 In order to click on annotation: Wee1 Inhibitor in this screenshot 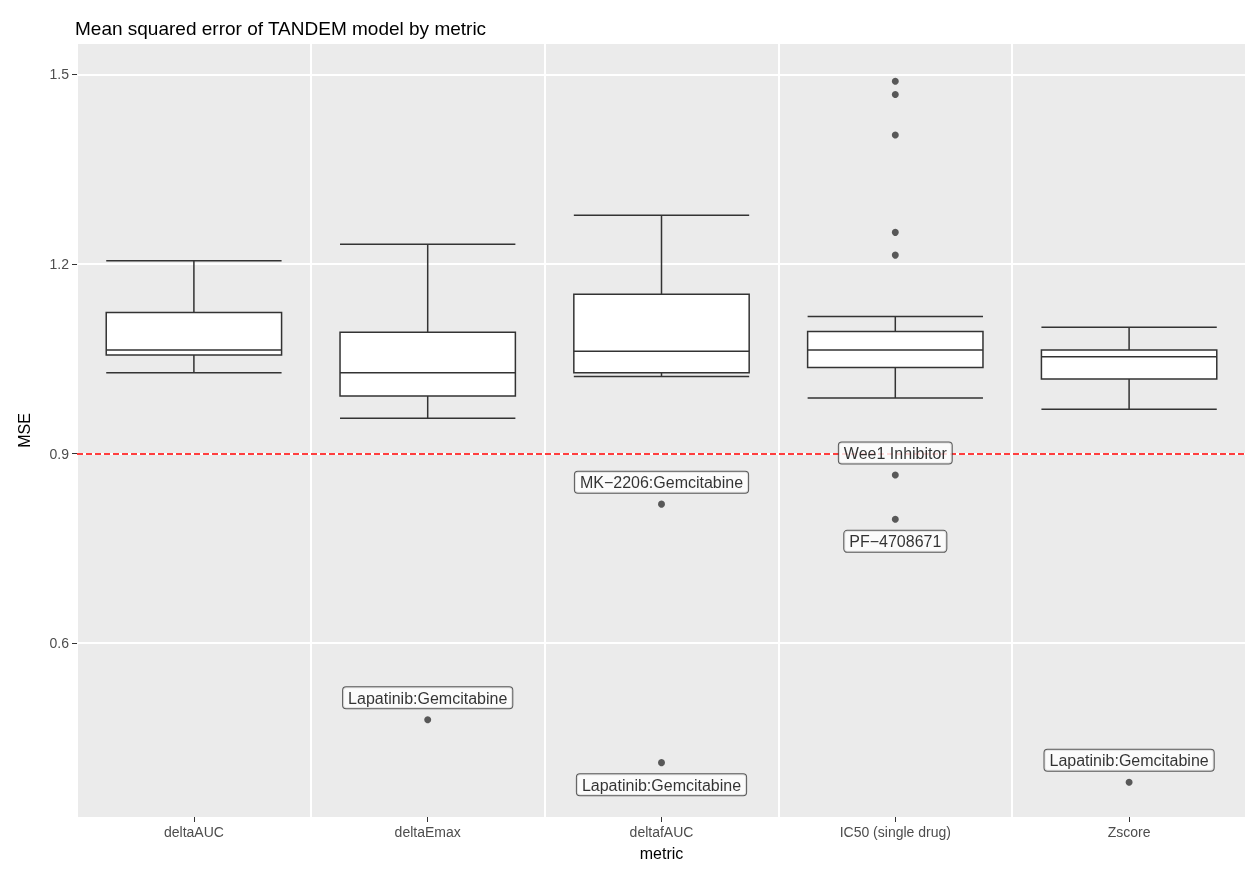, I will do `click(895, 454)`.